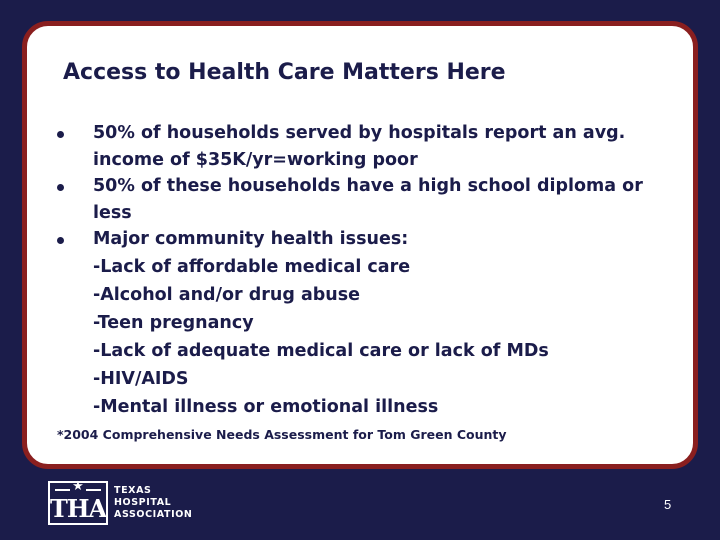 This screenshot has width=720, height=540. Describe the element at coordinates (153, 514) in the screenshot. I see `logo-line-association: ASSOCIATION` at that location.